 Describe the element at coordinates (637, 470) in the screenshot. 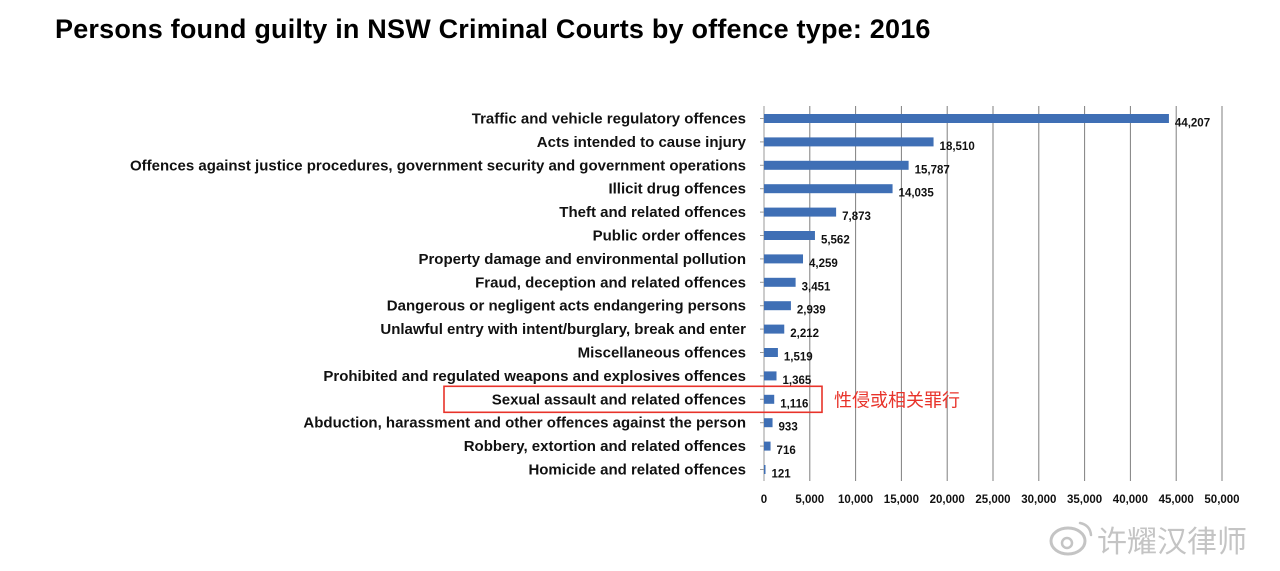

I see `category-label: Homicide and related offences` at that location.